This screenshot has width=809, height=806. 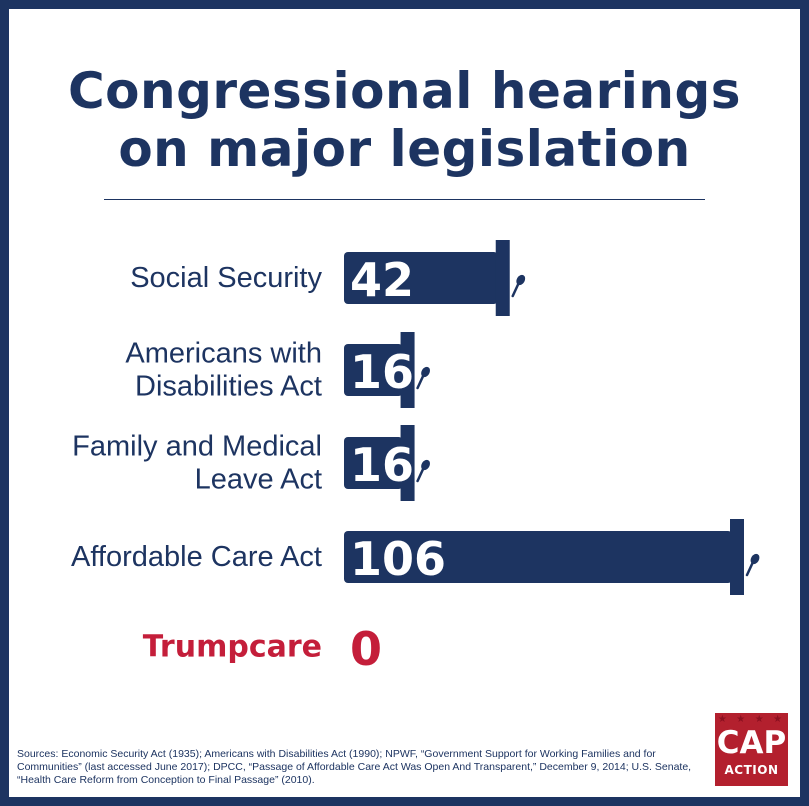 I want to click on title-divider, so click(x=404, y=199).